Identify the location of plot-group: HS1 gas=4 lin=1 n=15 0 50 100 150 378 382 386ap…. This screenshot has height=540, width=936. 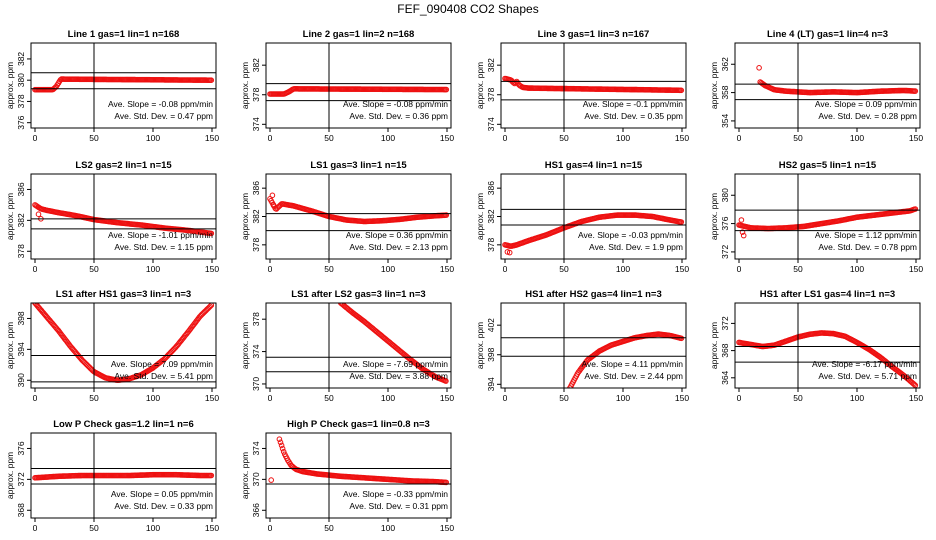
(582, 217).